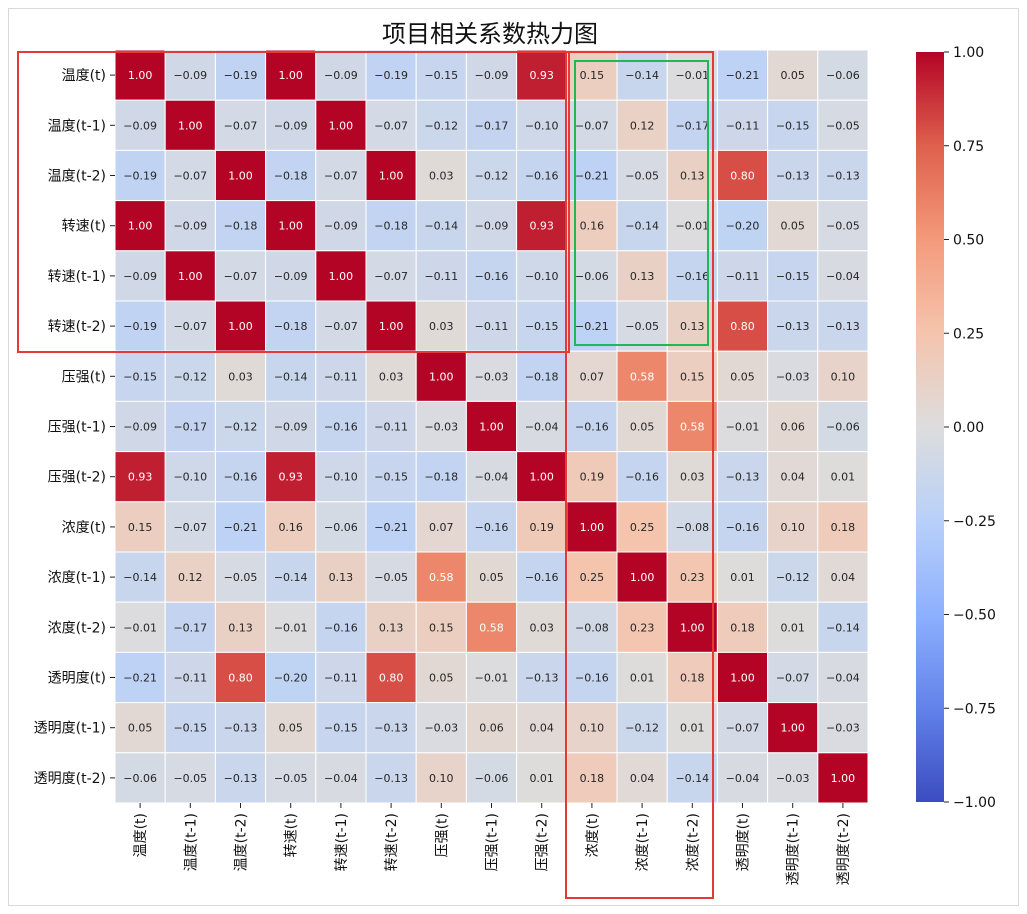 The image size is (1027, 914). What do you see at coordinates (641, 203) in the screenshot?
I see `highlight-box` at bounding box center [641, 203].